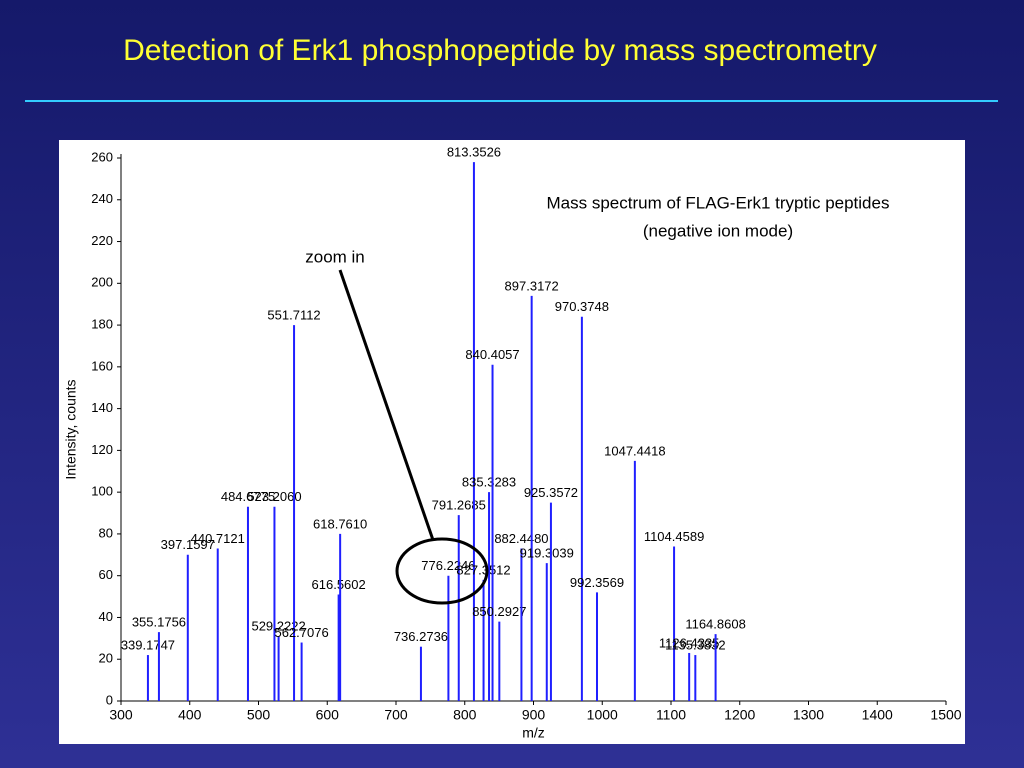  Describe the element at coordinates (534, 715) in the screenshot. I see `x-tick-label: 900` at that location.